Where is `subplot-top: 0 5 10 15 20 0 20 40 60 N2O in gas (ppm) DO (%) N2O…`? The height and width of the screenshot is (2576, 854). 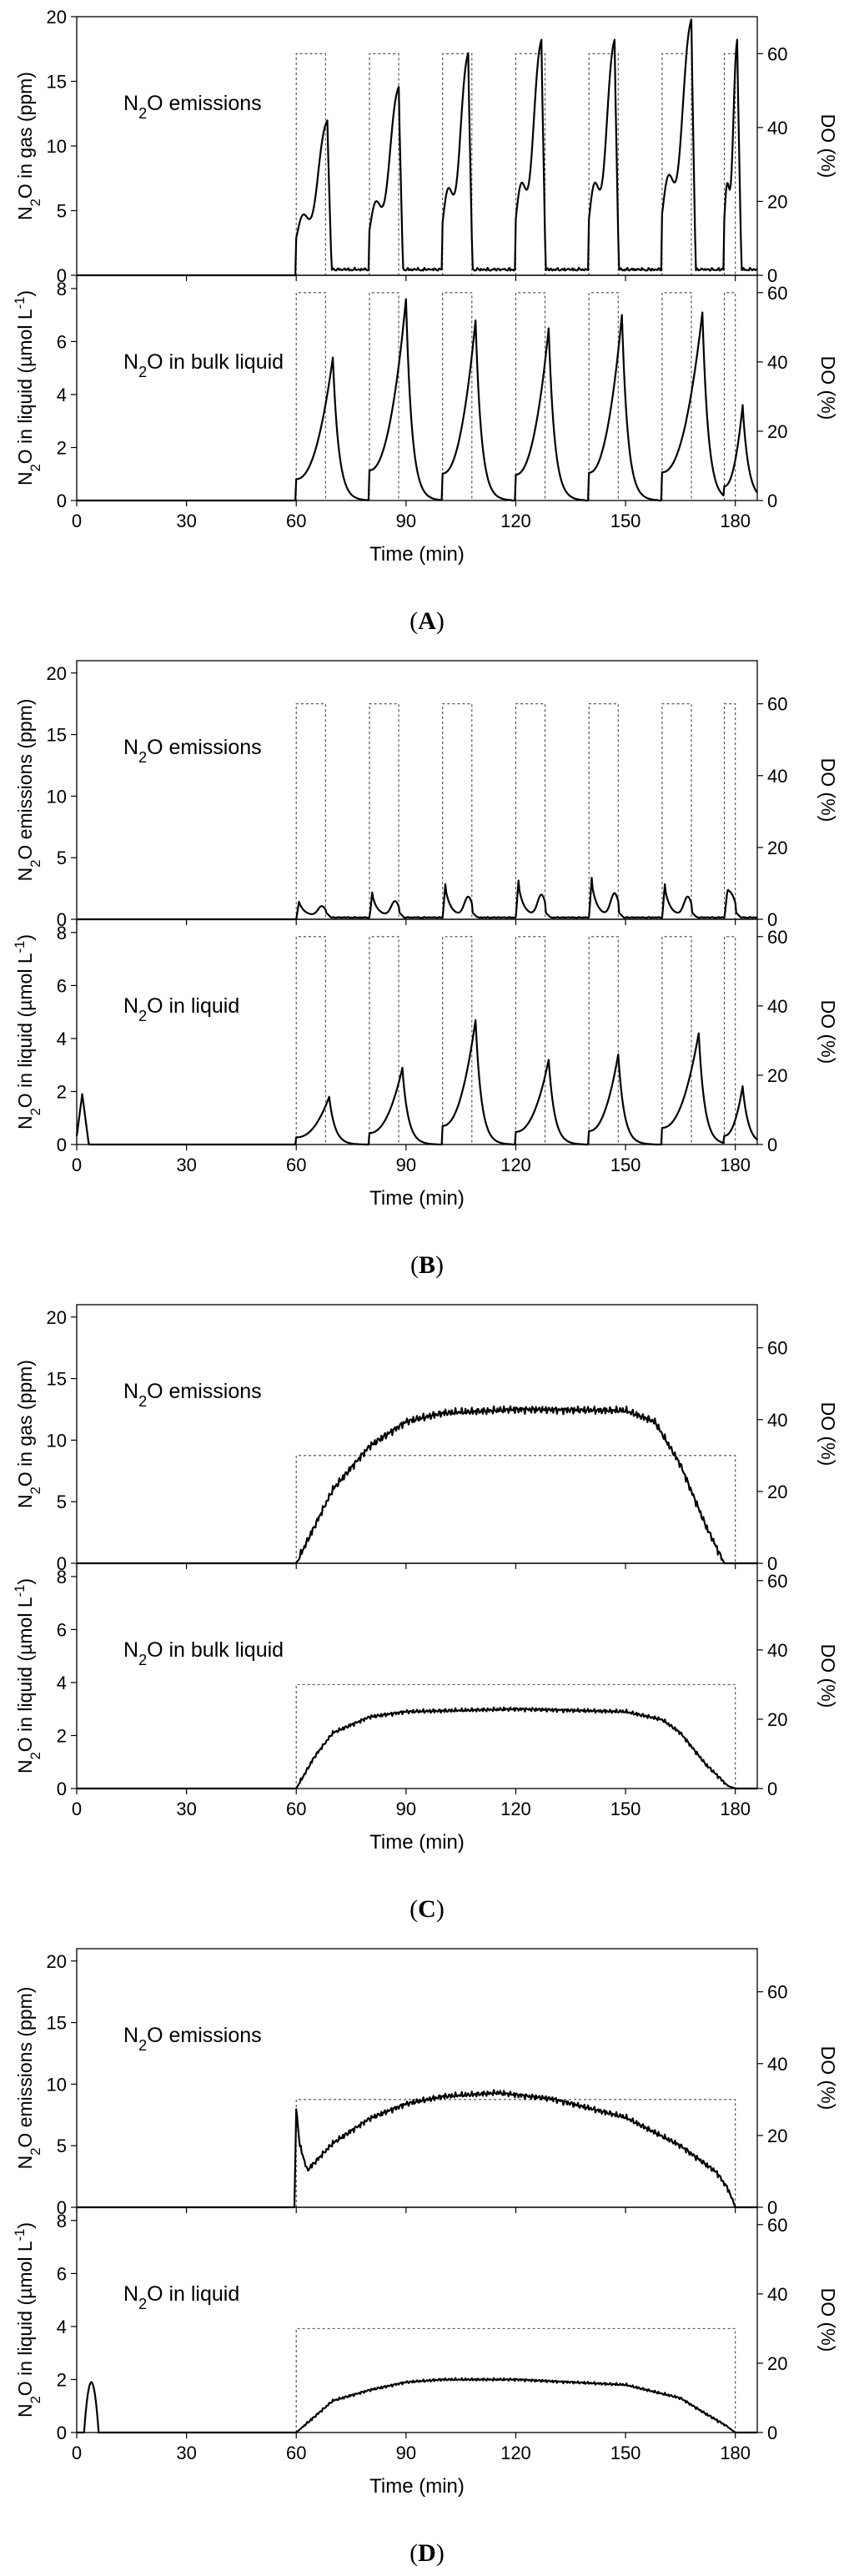 subplot-top: 0 5 10 15 20 0 20 40 60 N2O in gas (ppm) DO (%) N2O… is located at coordinates (426, 146).